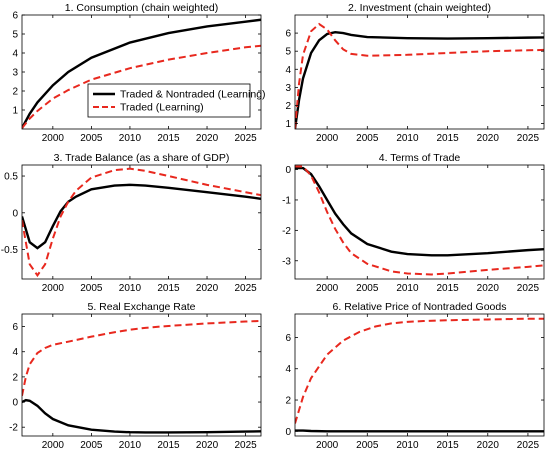 The image size is (550, 453). Describe the element at coordinates (141, 357) in the screenshot. I see `panel-5-series-traded` at that location.